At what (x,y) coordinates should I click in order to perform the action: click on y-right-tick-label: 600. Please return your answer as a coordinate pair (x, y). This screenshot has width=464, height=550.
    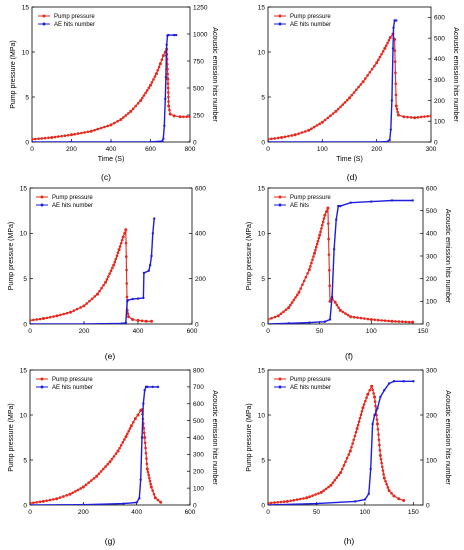
    Looking at the image, I should click on (439, 18).